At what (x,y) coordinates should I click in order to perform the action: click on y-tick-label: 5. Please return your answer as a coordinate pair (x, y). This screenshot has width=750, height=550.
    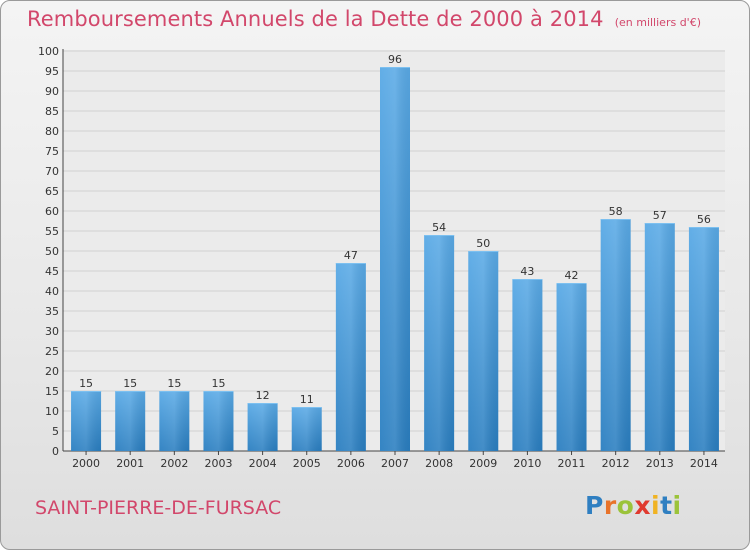
    Looking at the image, I should click on (55, 431).